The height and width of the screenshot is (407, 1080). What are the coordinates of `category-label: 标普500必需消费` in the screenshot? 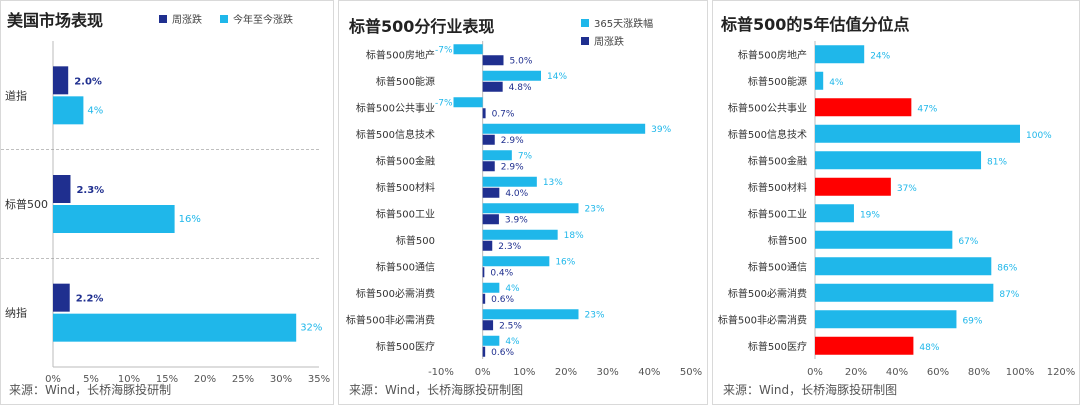 It's located at (767, 293).